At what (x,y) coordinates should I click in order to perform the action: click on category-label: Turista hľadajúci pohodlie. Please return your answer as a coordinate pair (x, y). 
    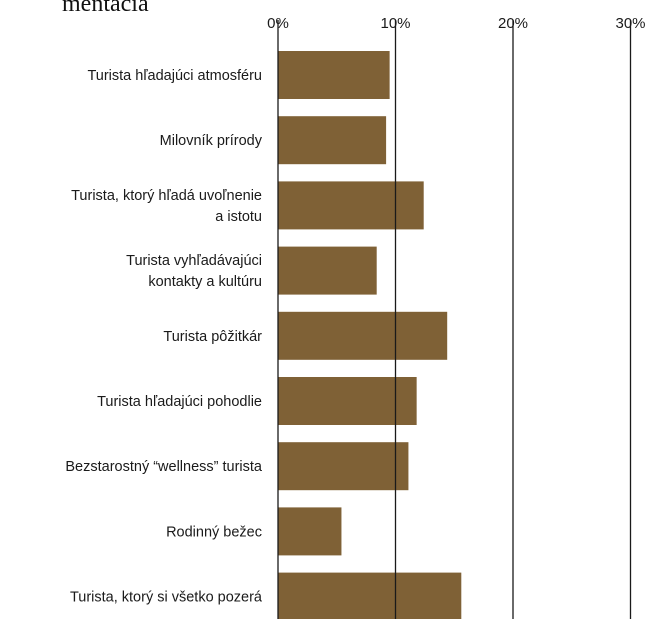
    Looking at the image, I should click on (179, 402).